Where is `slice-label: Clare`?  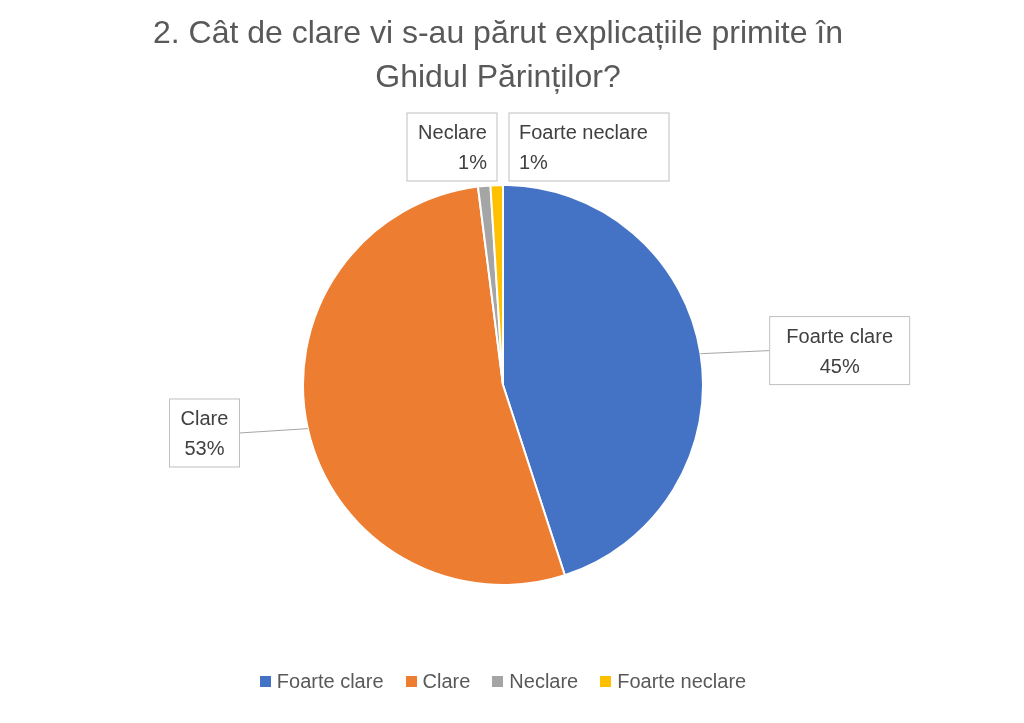
slice-label: Clare is located at coordinates (204, 417).